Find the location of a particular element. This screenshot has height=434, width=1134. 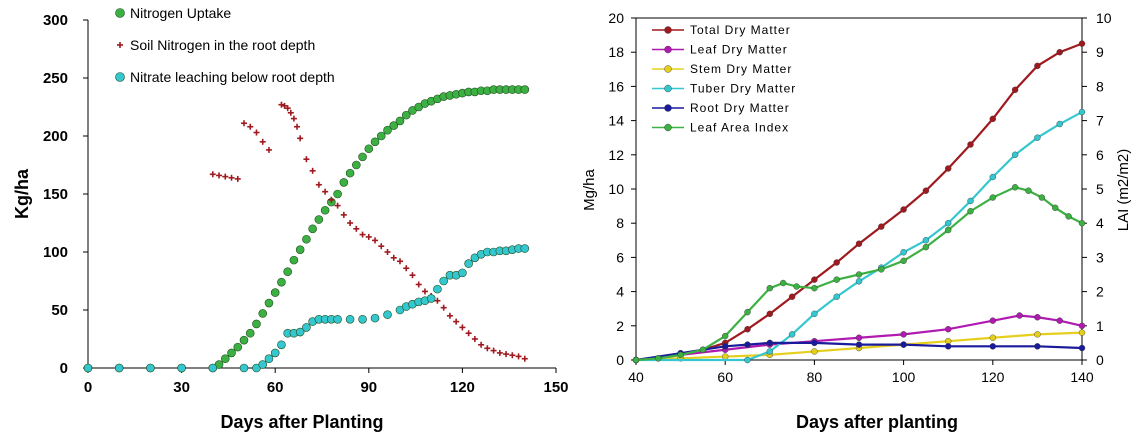

right-y2-tick-label: 5 is located at coordinates (1100, 189).